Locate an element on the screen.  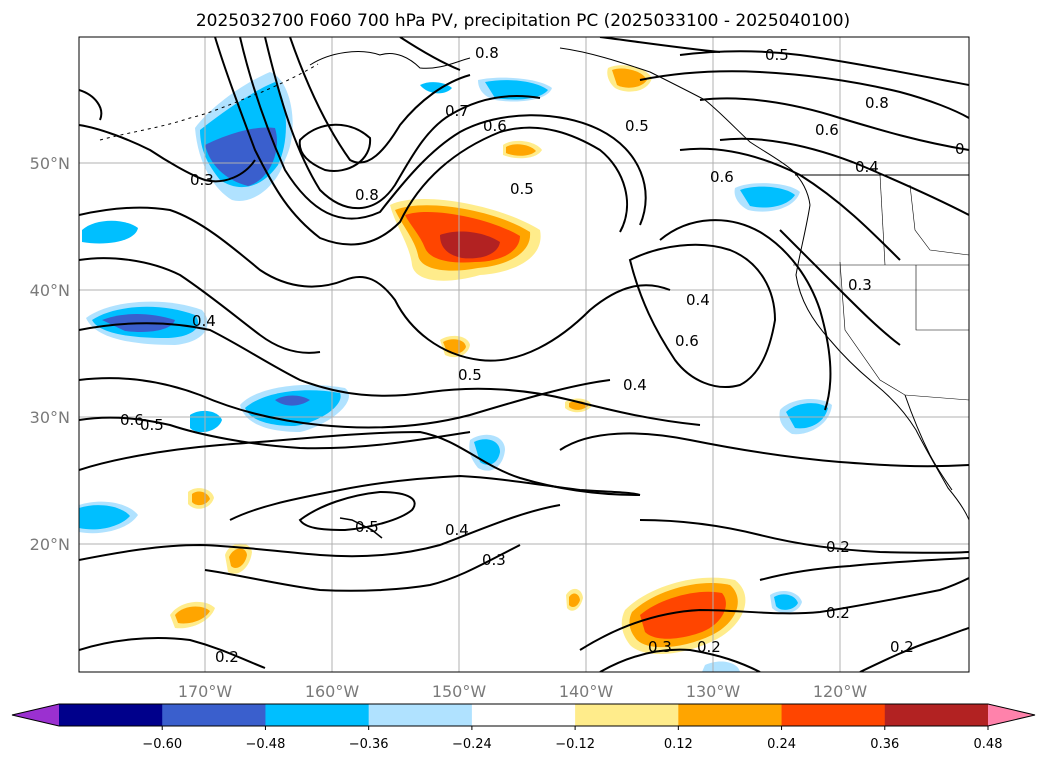
hawaii-islands is located at coordinates (361, 528).